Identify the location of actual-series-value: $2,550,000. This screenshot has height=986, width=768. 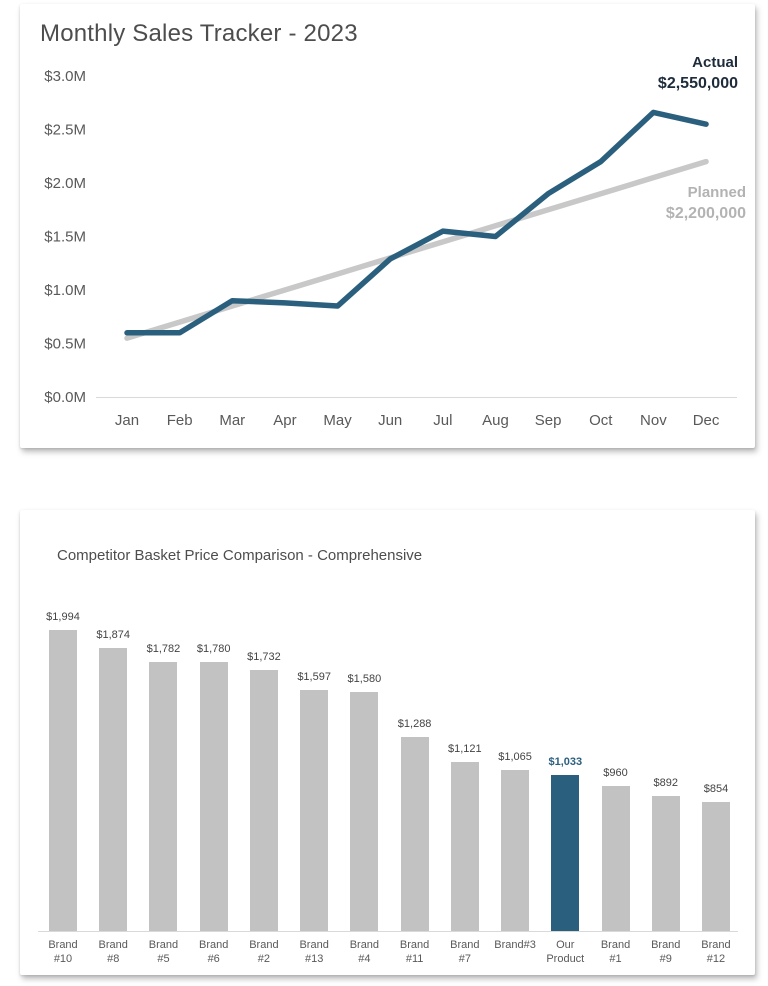
(697, 83).